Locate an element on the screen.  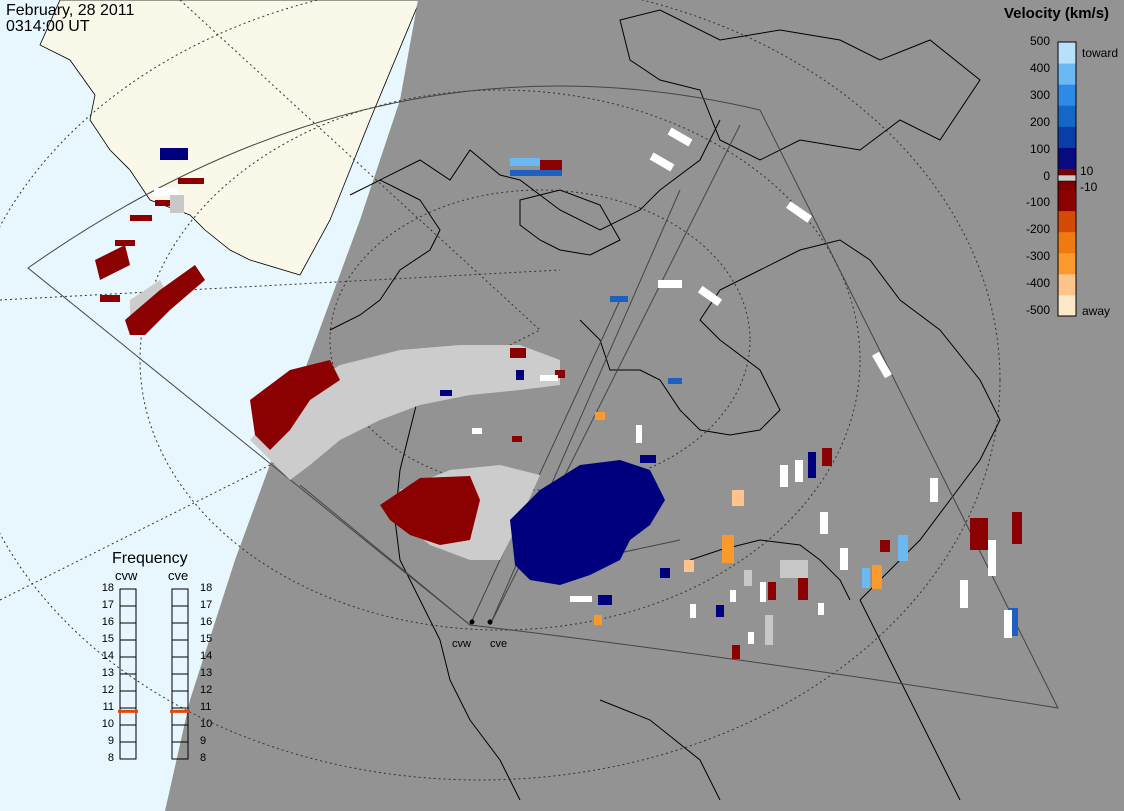
colorbar-tick-label: 100 is located at coordinates (1039, 149).